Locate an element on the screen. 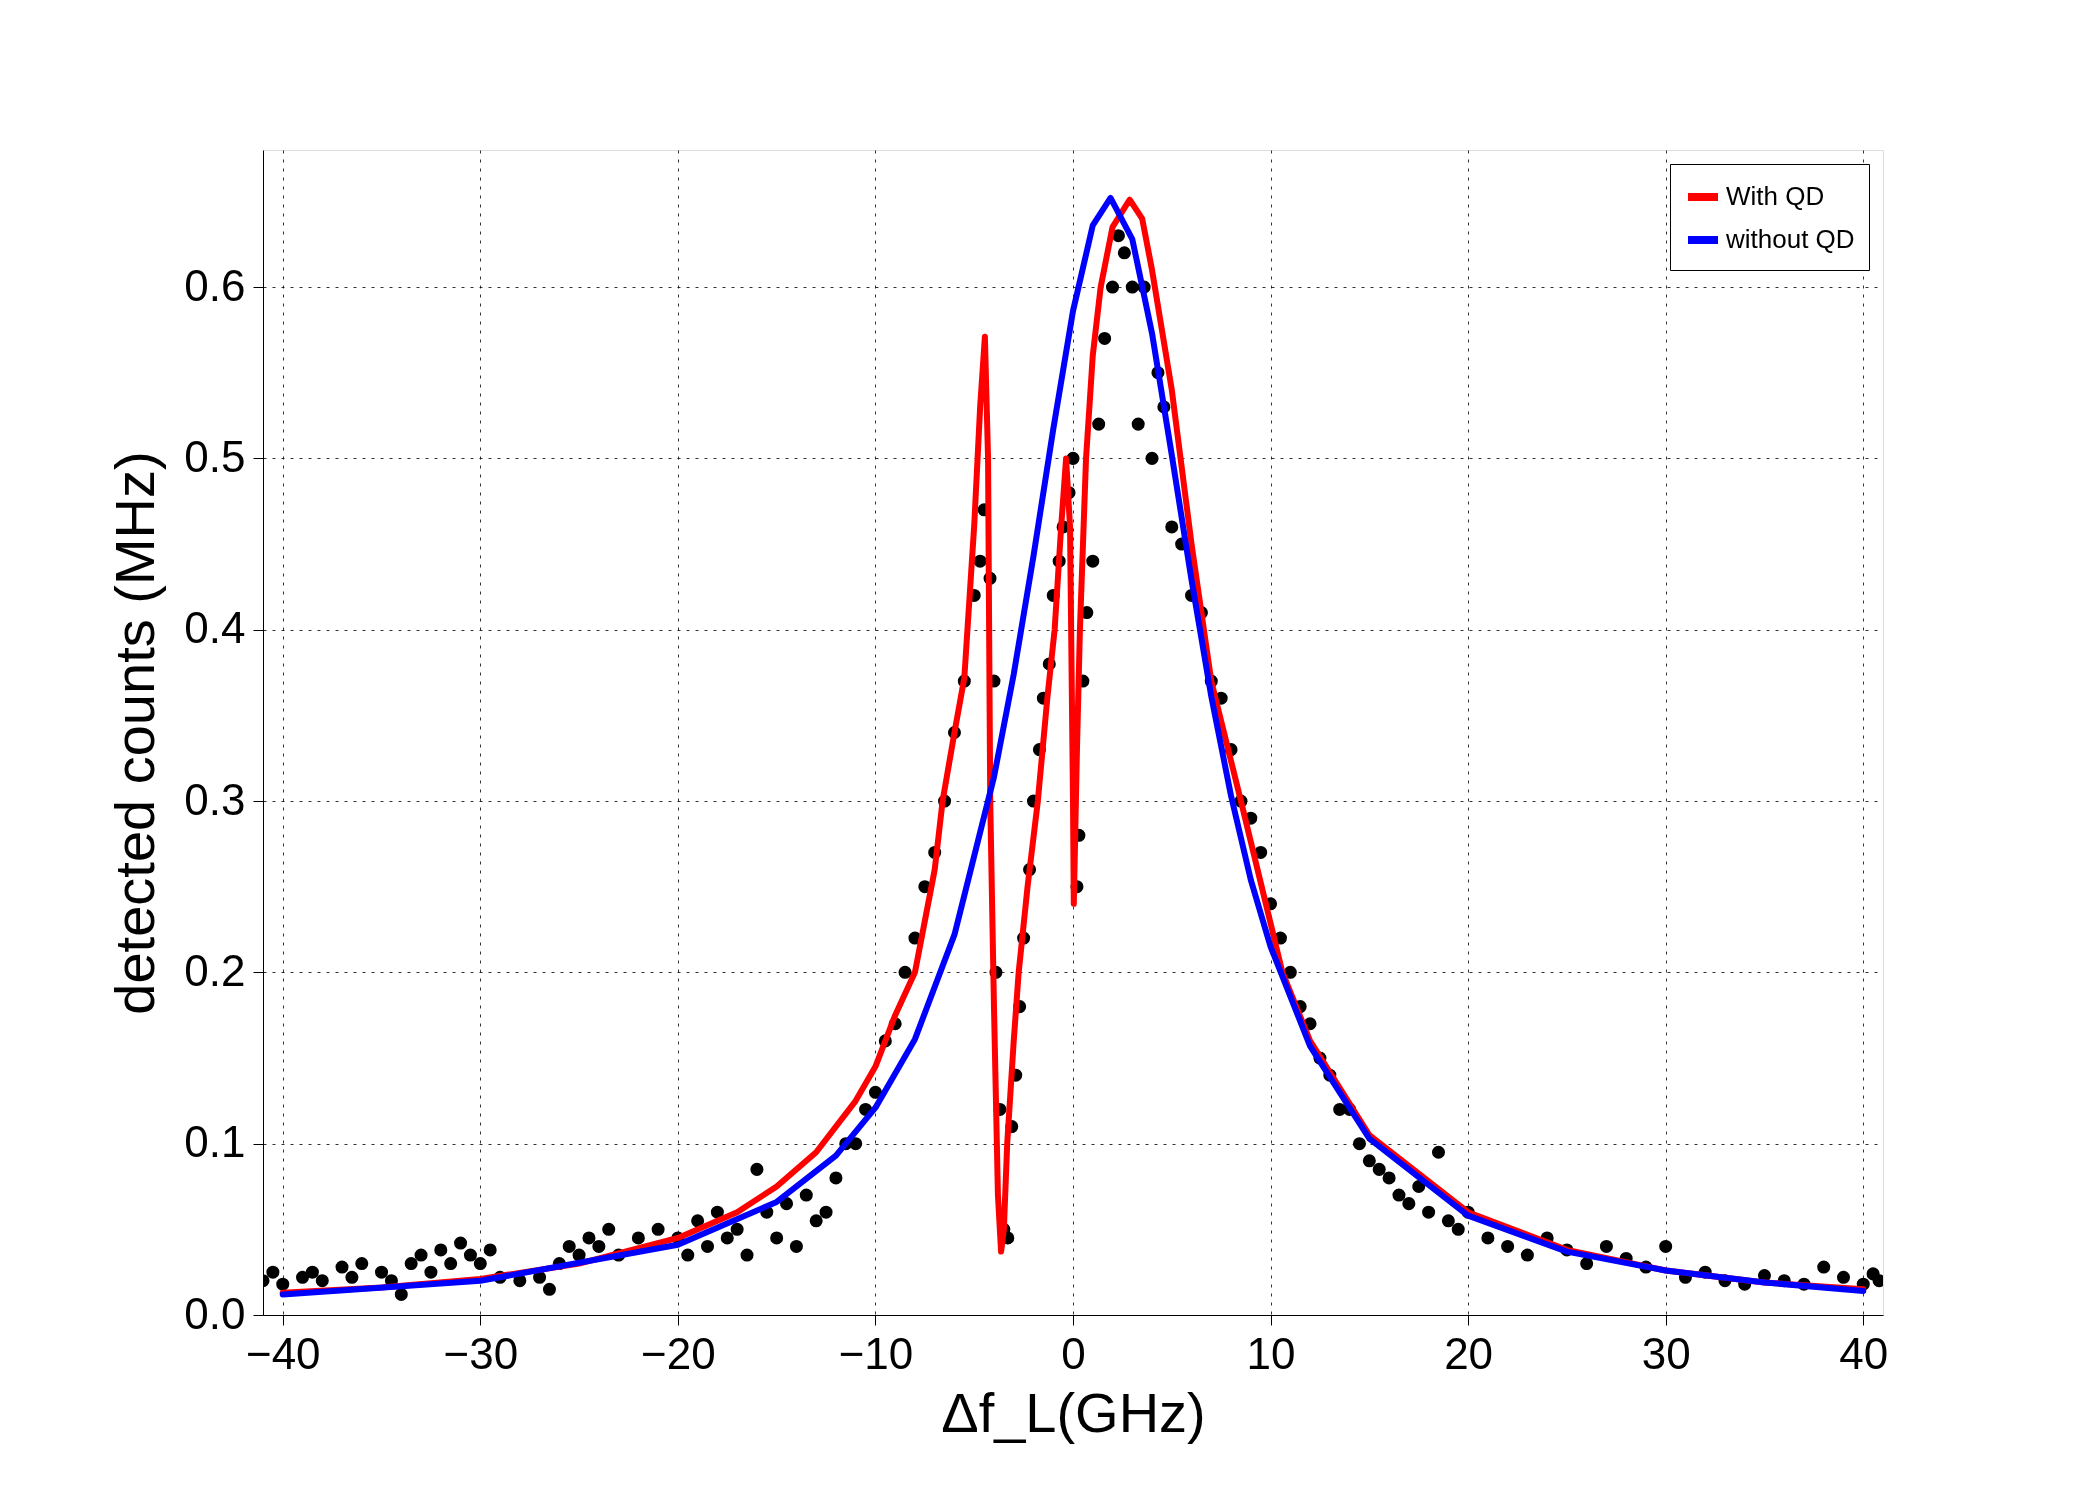  x-tick-label: −10 is located at coordinates (876, 1353).